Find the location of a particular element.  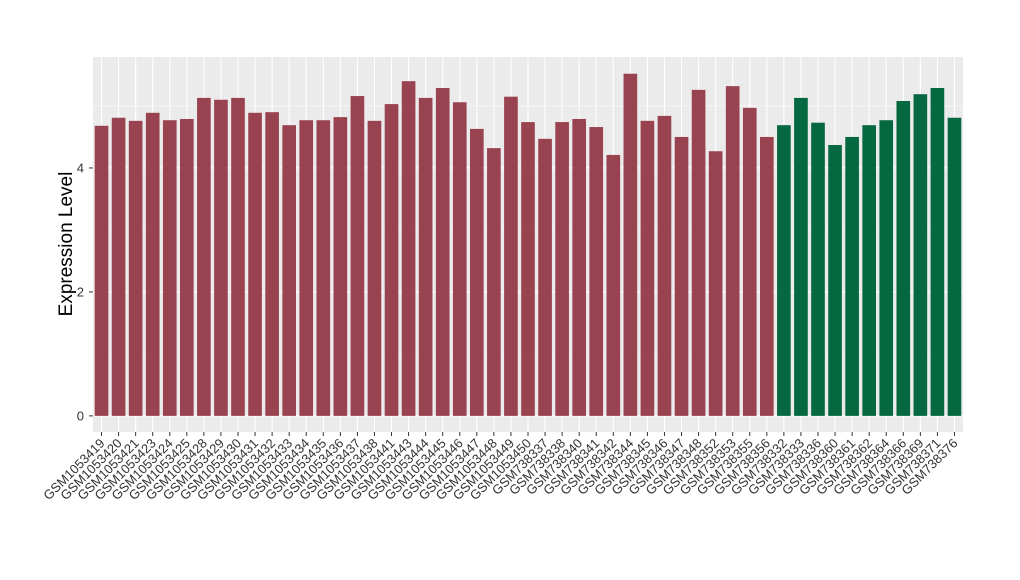

y-tick-label: 0 is located at coordinates (80, 415).